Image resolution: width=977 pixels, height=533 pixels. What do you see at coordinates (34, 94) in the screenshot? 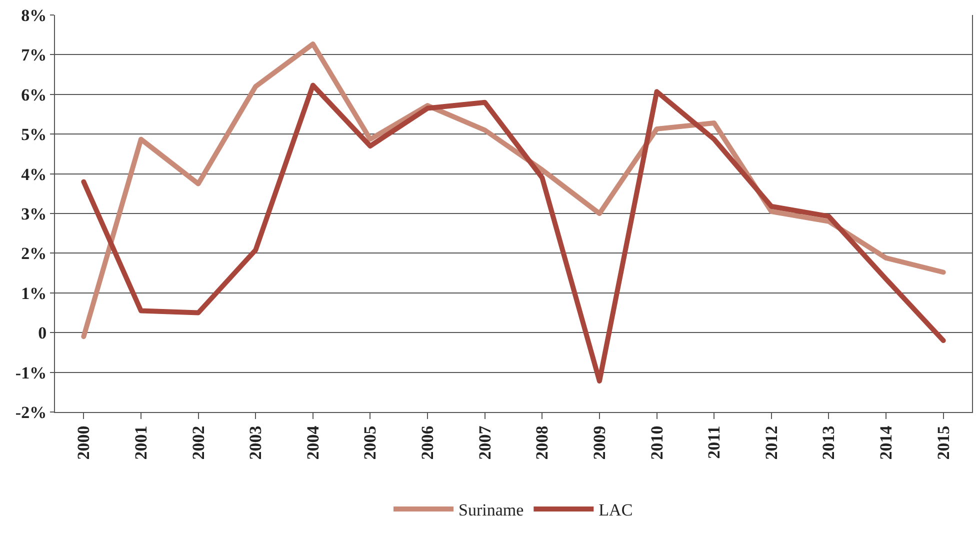
I see `y-tick-label: 6%` at bounding box center [34, 94].